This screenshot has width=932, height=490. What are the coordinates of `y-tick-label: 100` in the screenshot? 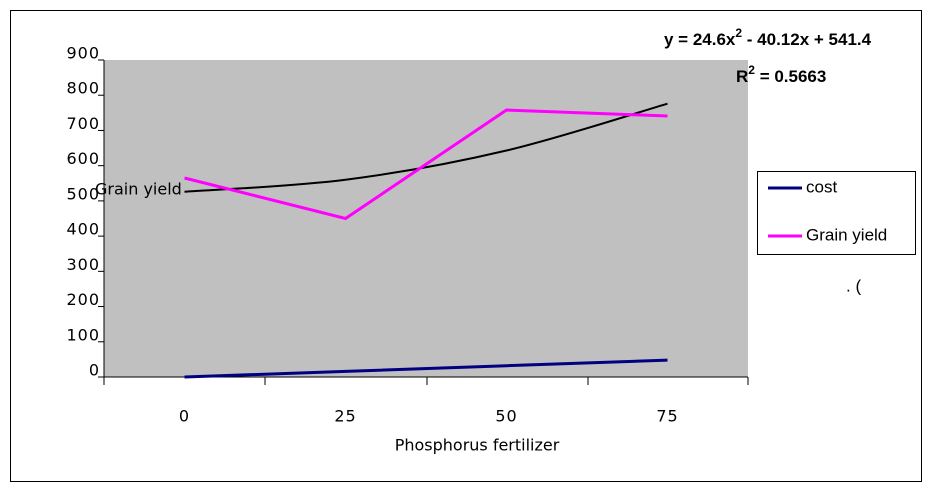 It's located at (83, 334).